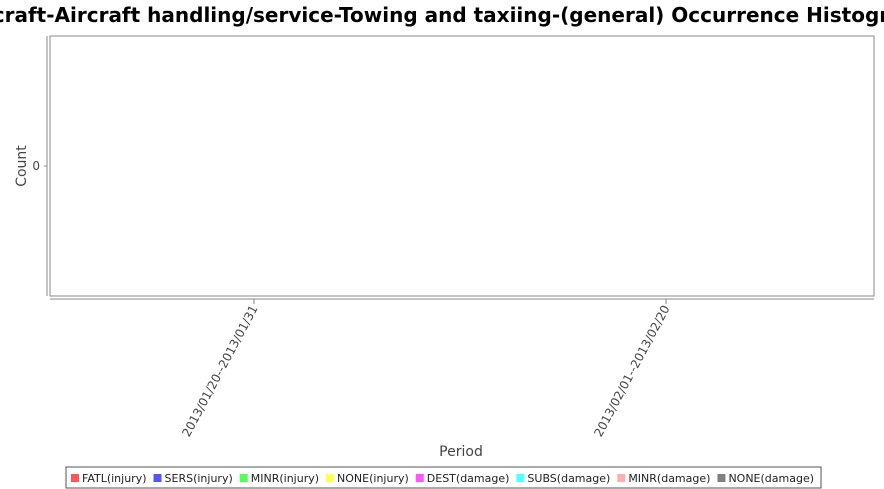 Image resolution: width=884 pixels, height=489 pixels. What do you see at coordinates (631, 371) in the screenshot?
I see `x-tick-label: 2013/02/01--2013/02/20` at bounding box center [631, 371].